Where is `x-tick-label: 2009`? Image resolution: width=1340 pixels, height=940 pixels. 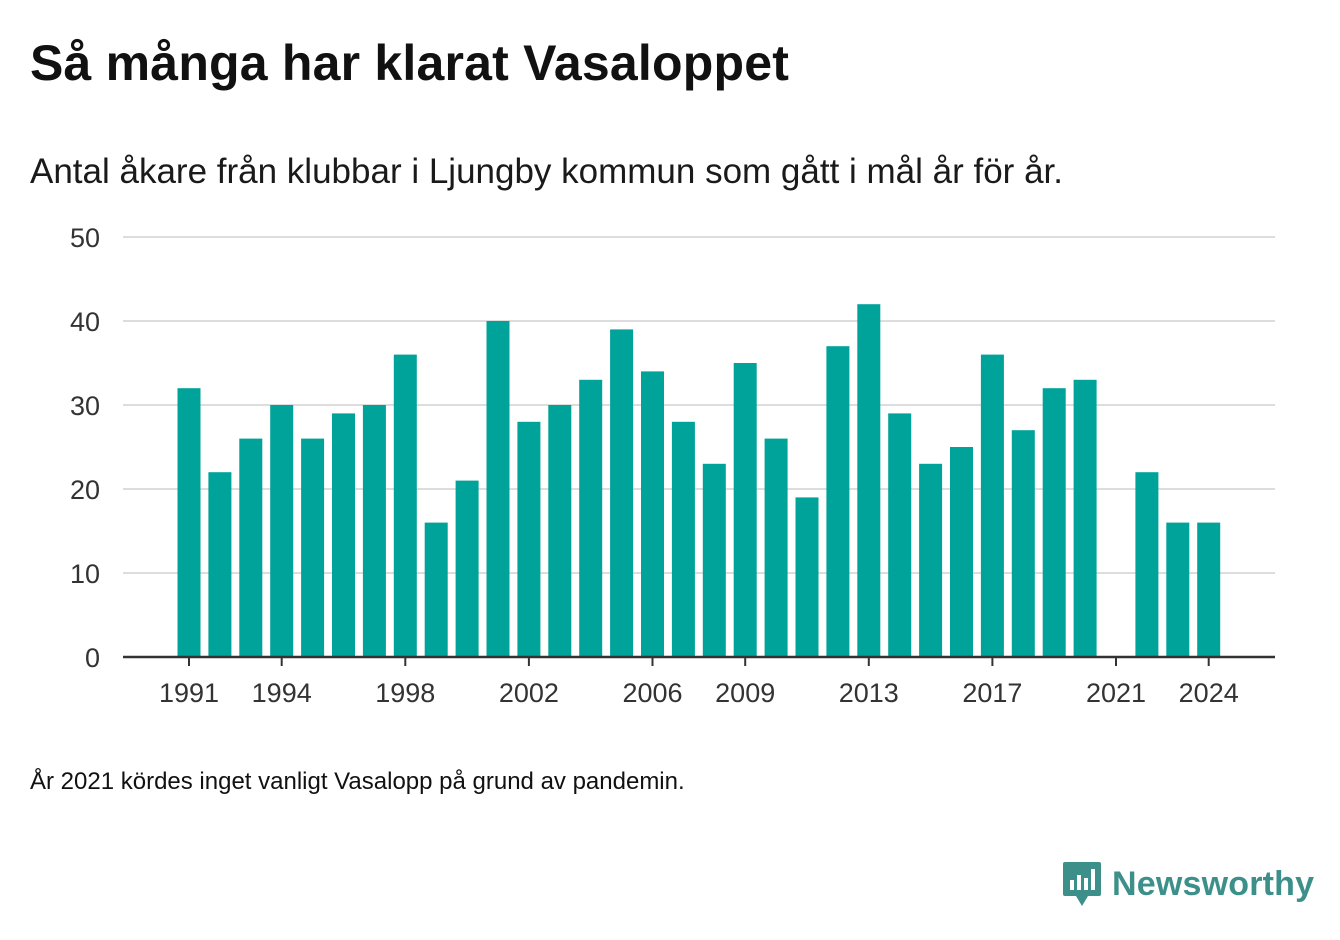
x-tick-label: 2009 is located at coordinates (745, 693).